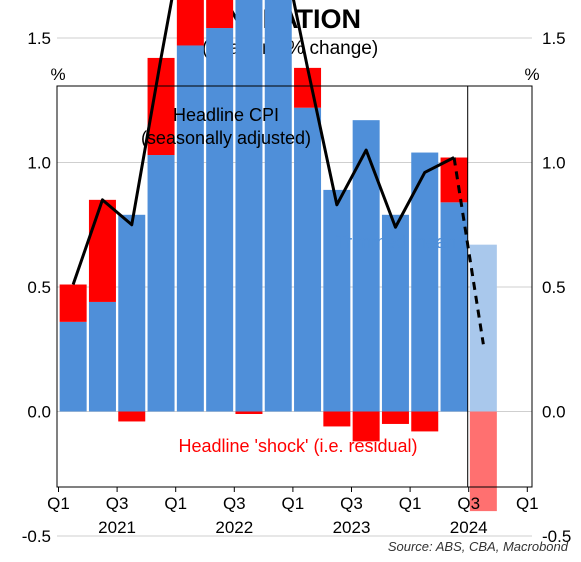 The height and width of the screenshot is (562, 581). What do you see at coordinates (531, 74) in the screenshot?
I see `y-unit-right: %` at bounding box center [531, 74].